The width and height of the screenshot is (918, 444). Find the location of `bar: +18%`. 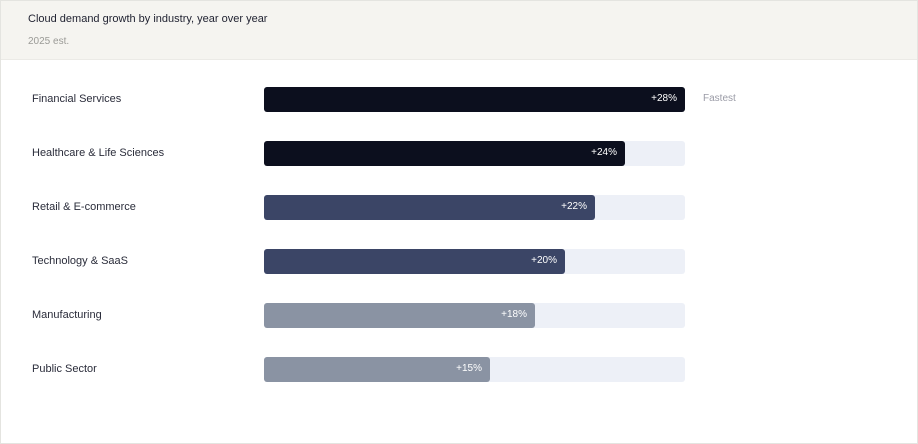

bar: +18% is located at coordinates (399, 315).